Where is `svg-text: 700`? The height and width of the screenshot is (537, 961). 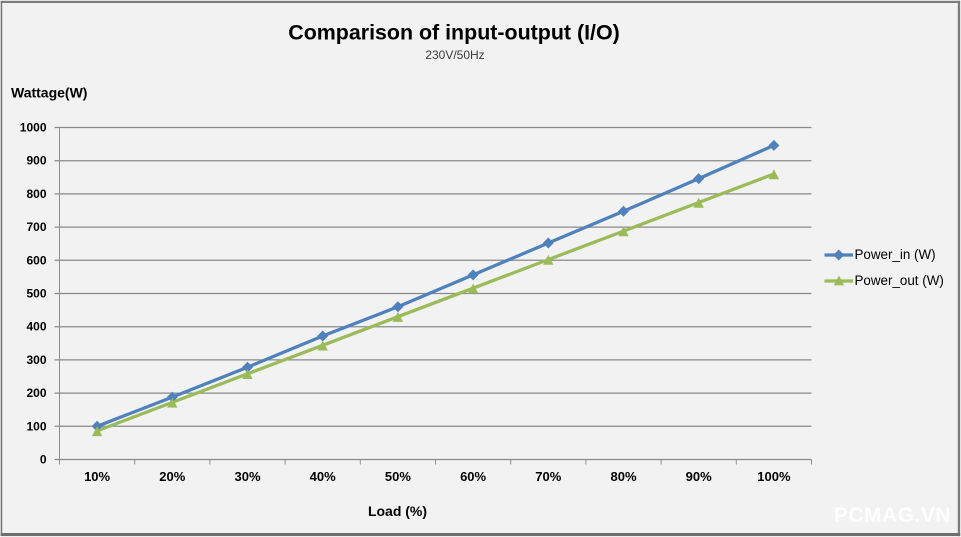 svg-text: 700 is located at coordinates (36, 227).